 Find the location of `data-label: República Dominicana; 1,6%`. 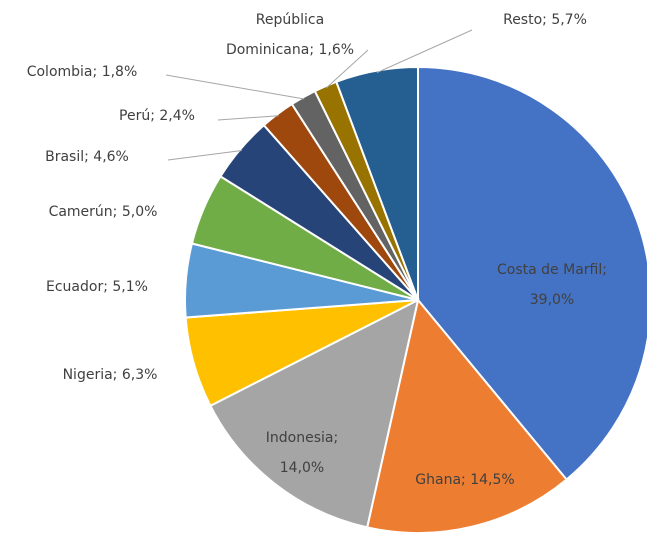

data-label: República Dominicana; 1,6% is located at coordinates (290, 35).